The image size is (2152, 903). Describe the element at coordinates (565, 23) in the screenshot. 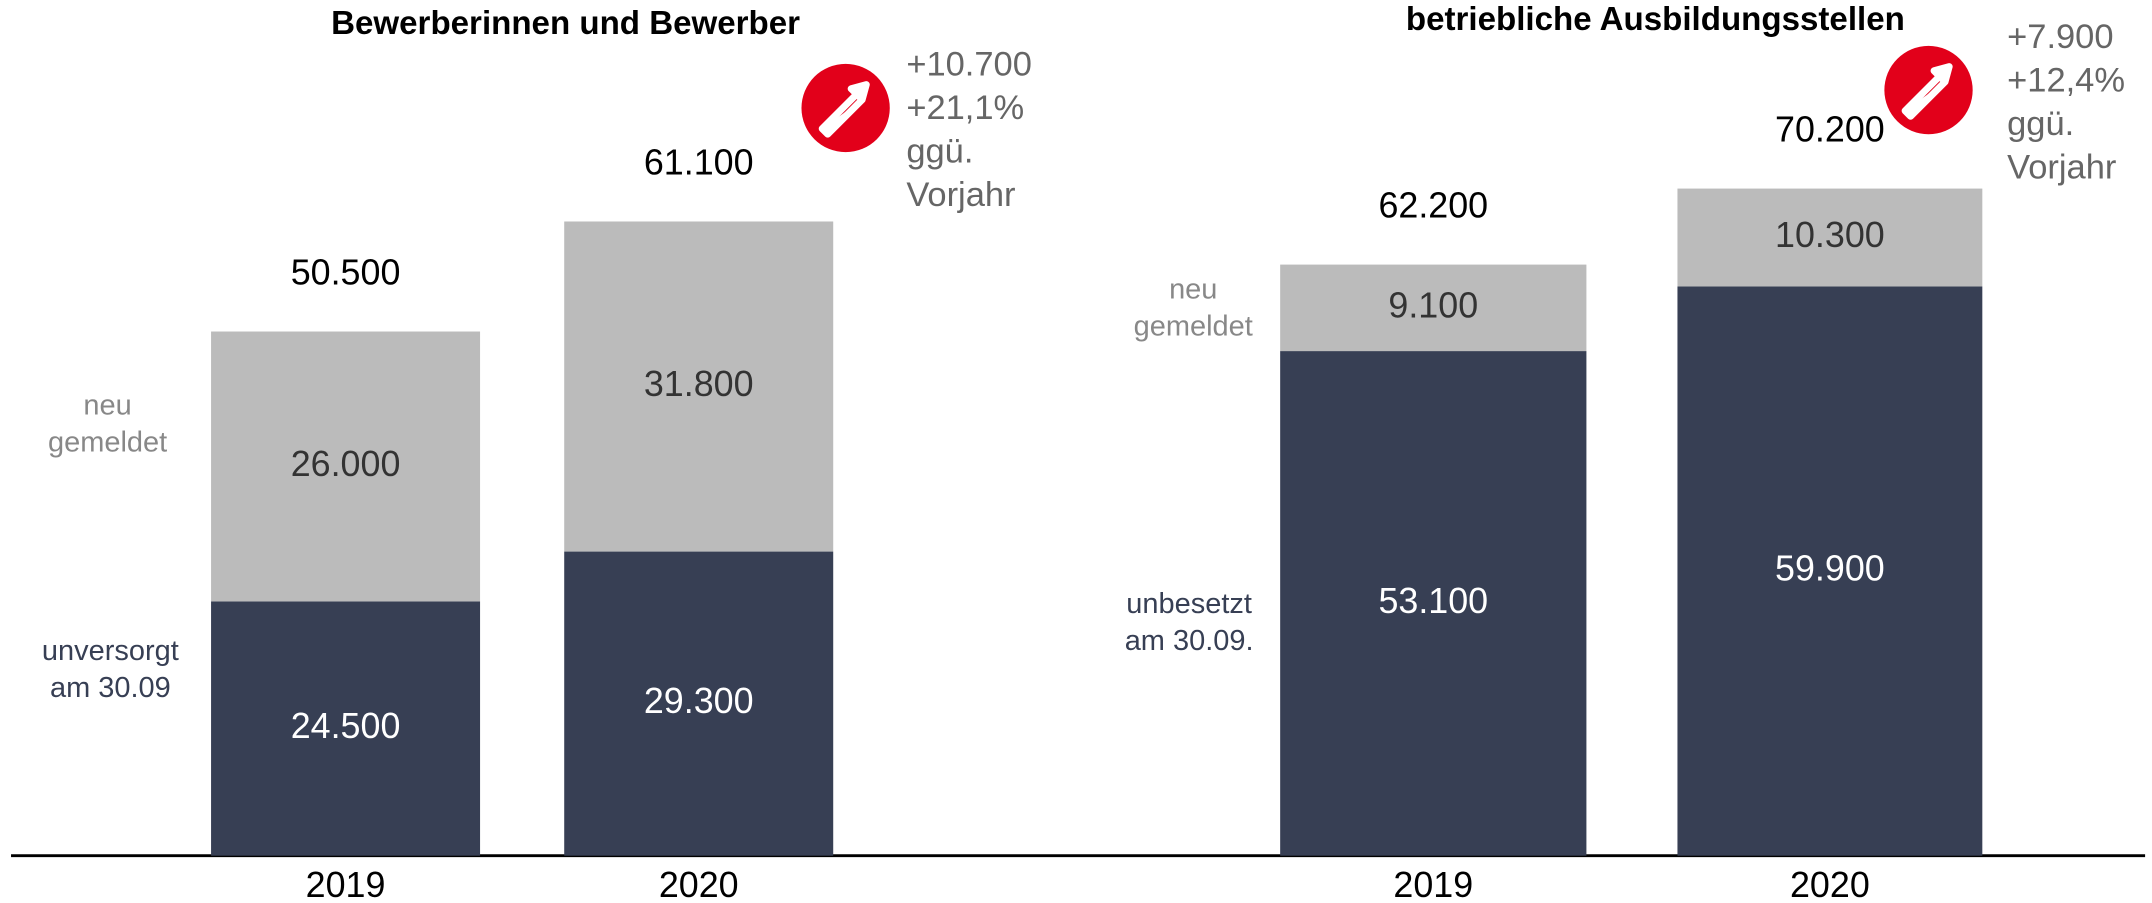

I see `chart-title: Bewerberinnen und Bewerber` at that location.